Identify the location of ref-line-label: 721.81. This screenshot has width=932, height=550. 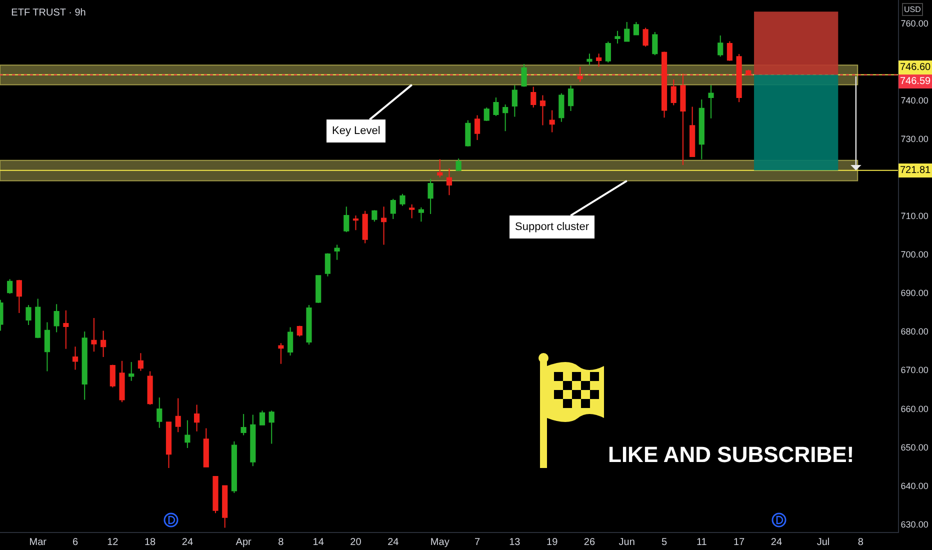
(916, 170).